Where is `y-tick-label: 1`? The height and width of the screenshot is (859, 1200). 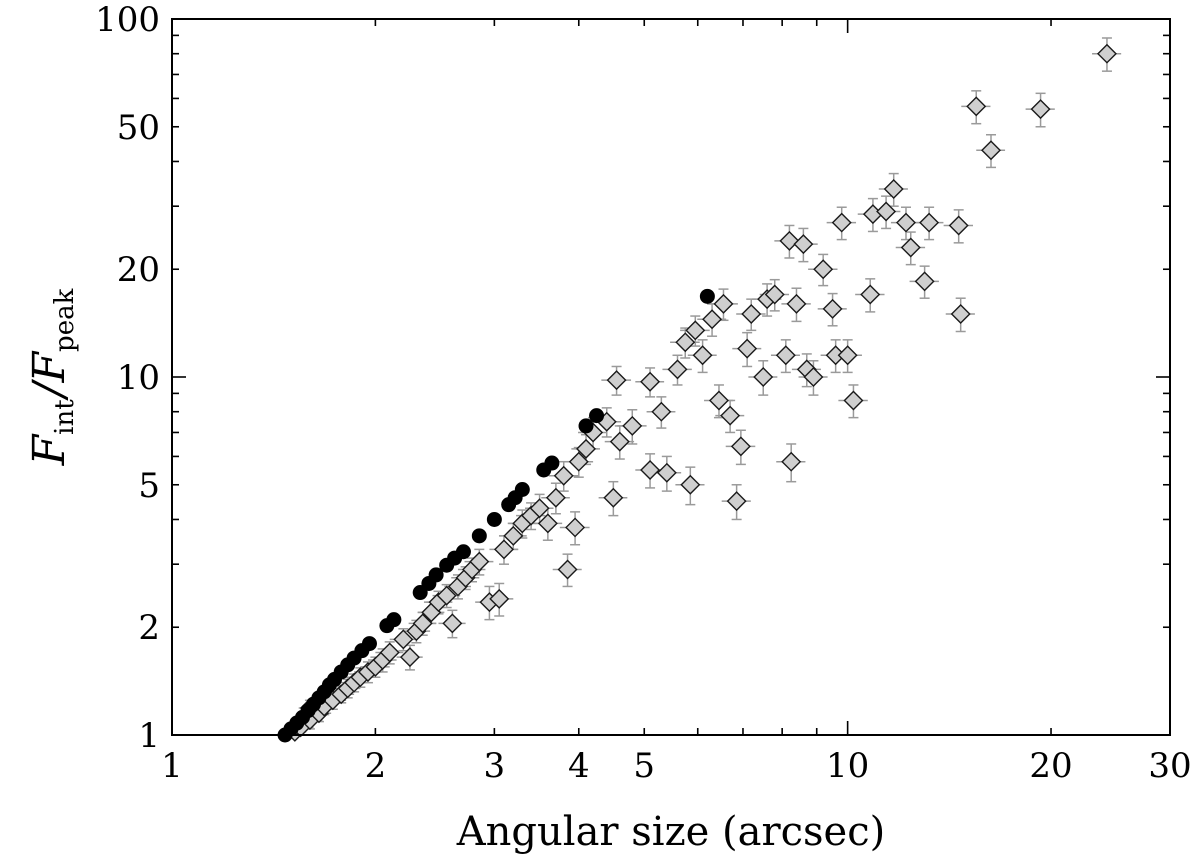 y-tick-label: 1 is located at coordinates (149, 736).